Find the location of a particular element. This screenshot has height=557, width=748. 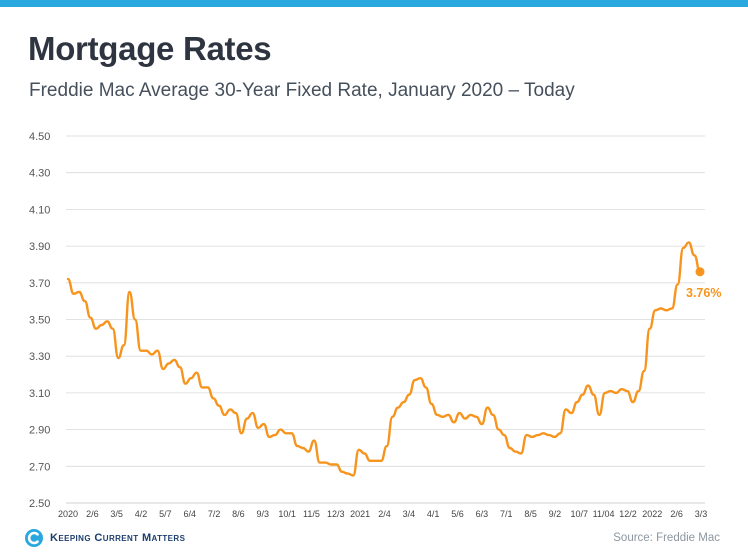

y-tick-label: 2.90 is located at coordinates (39, 431).